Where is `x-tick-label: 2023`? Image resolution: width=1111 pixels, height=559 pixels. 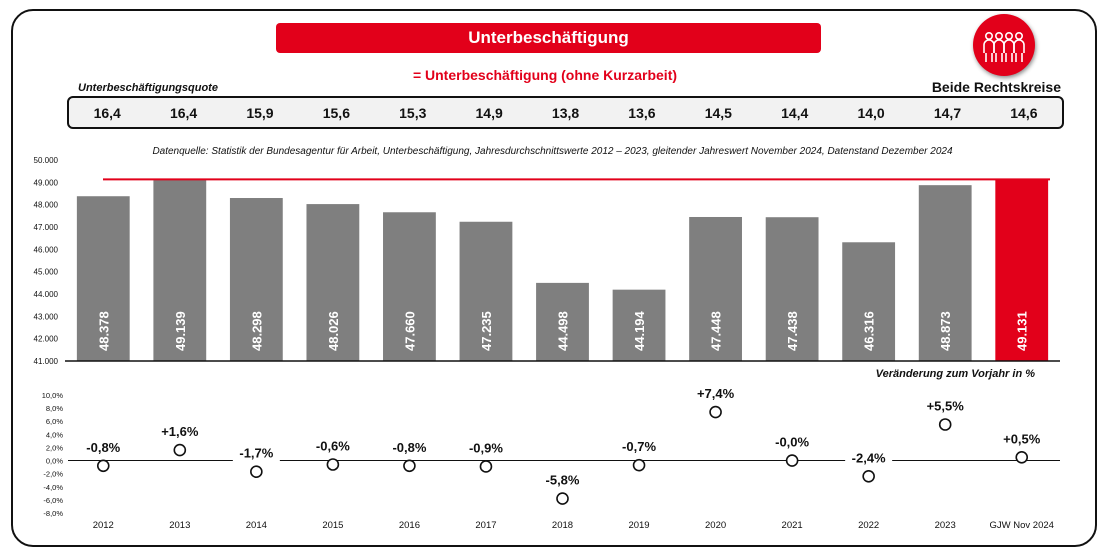
x-tick-label: 2023 is located at coordinates (945, 525).